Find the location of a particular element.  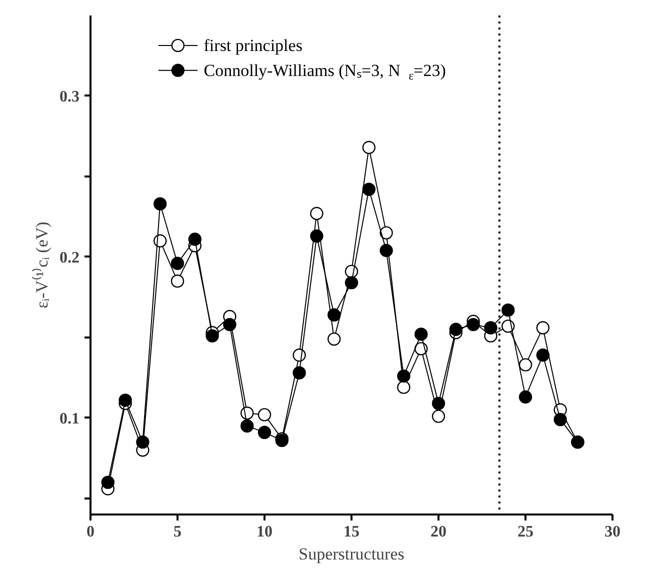

y-tick-label: 0.3 is located at coordinates (70, 97).